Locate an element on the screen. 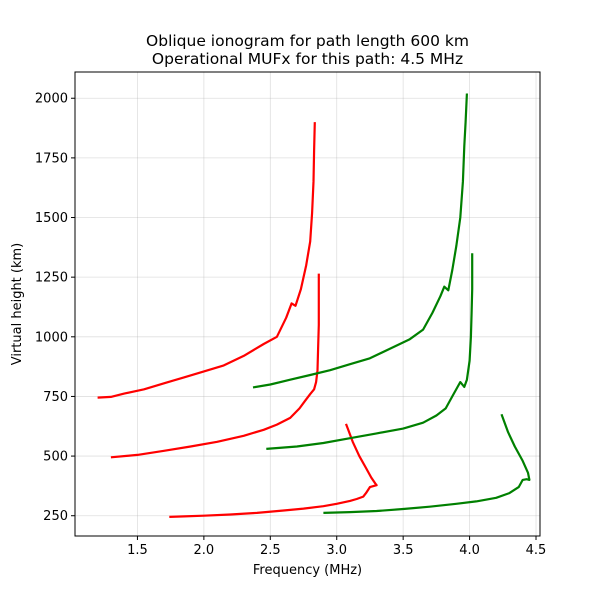 The width and height of the screenshot is (600, 600). x-axis: 1.5 2.0 2.5 3.0 3.5 4.0 4.5 is located at coordinates (336, 547).